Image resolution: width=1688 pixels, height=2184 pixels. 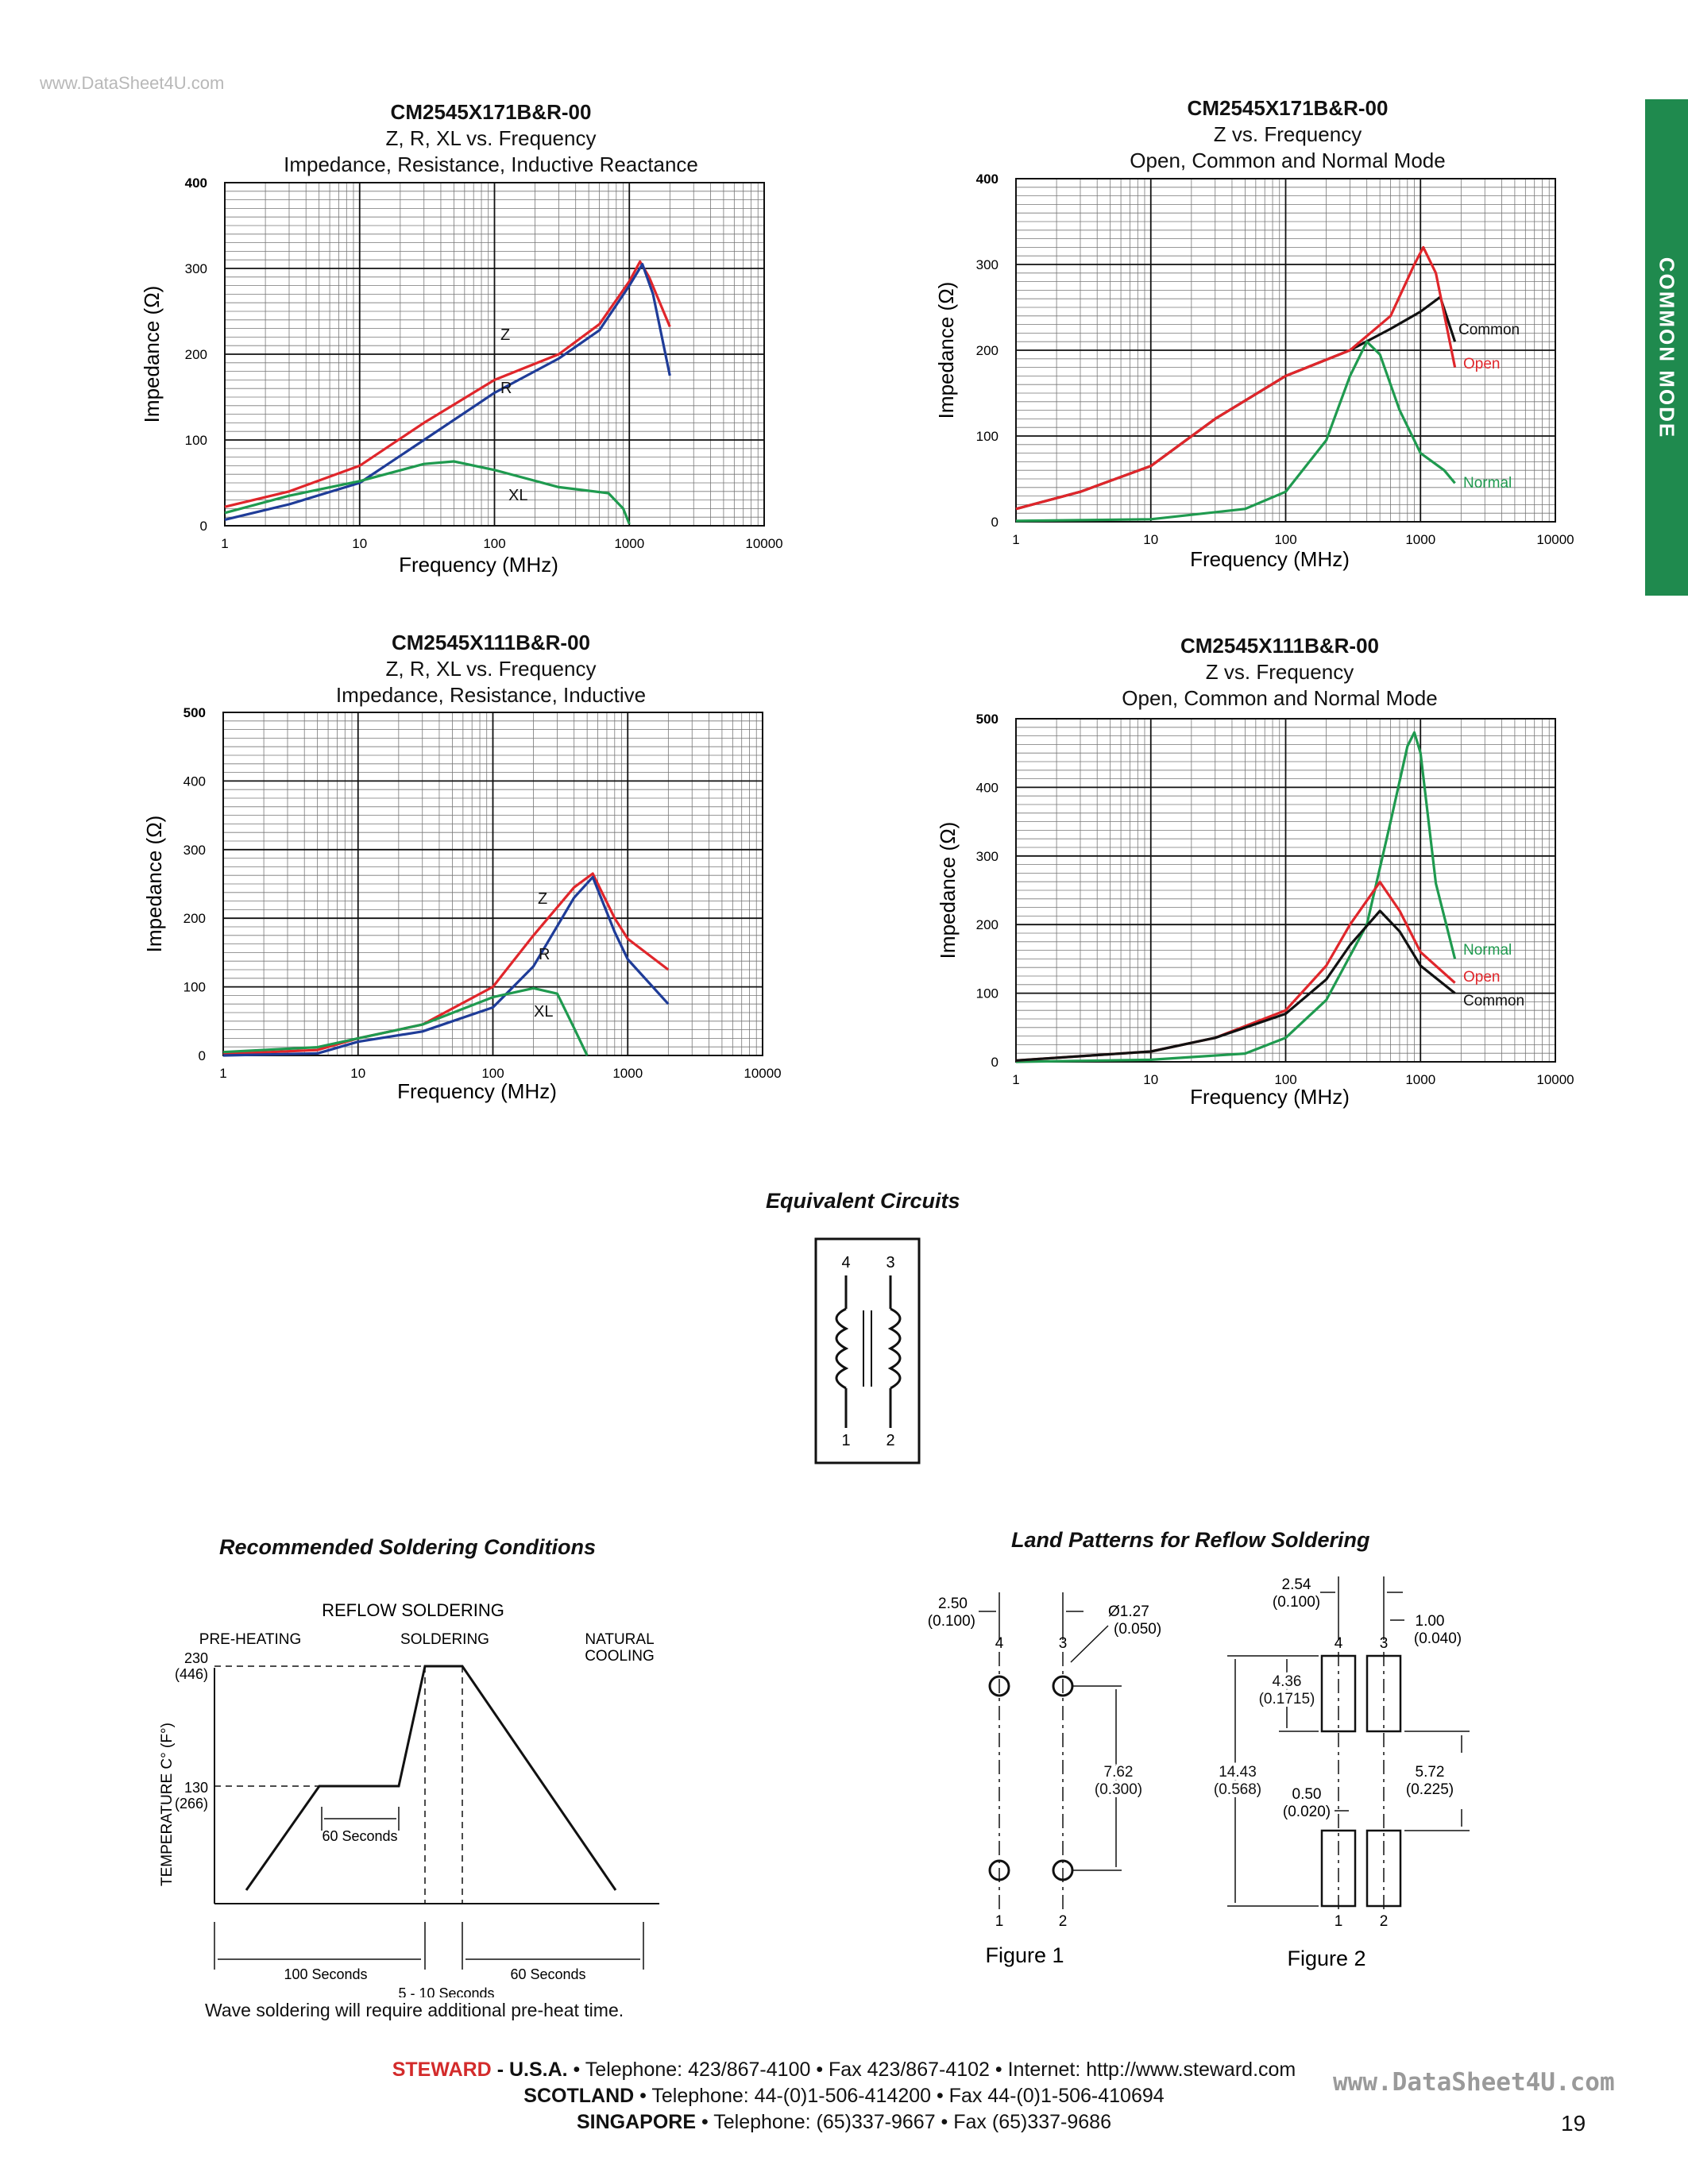 I want to click on temp-446: (446), so click(x=192, y=1674).